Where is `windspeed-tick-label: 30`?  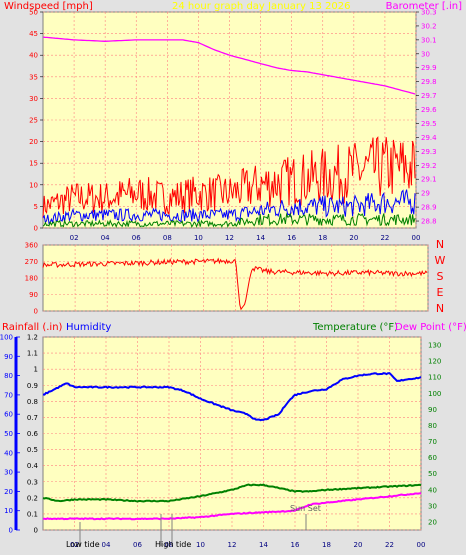
windspeed-tick-label: 30 is located at coordinates (33, 99).